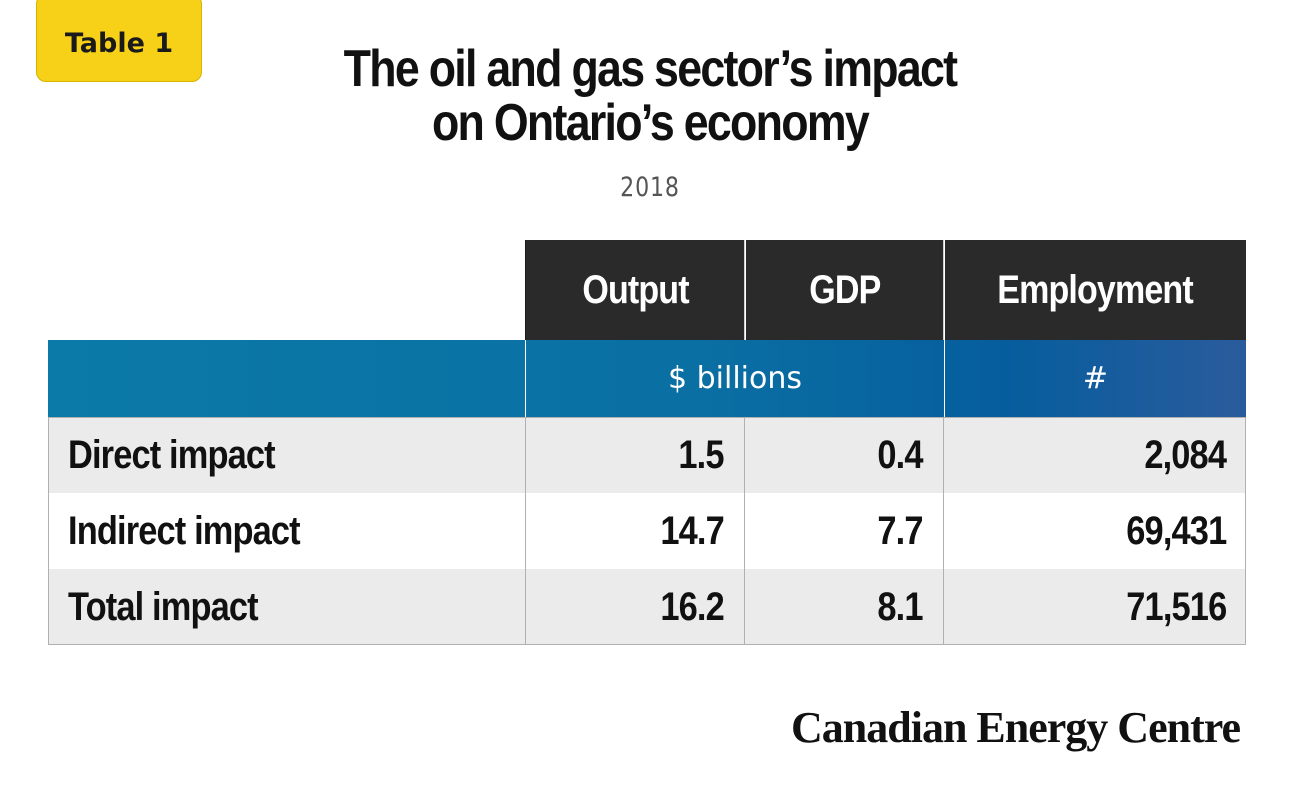 Image resolution: width=1300 pixels, height=800 pixels. I want to click on table-number-badge: Table 1, so click(119, 41).